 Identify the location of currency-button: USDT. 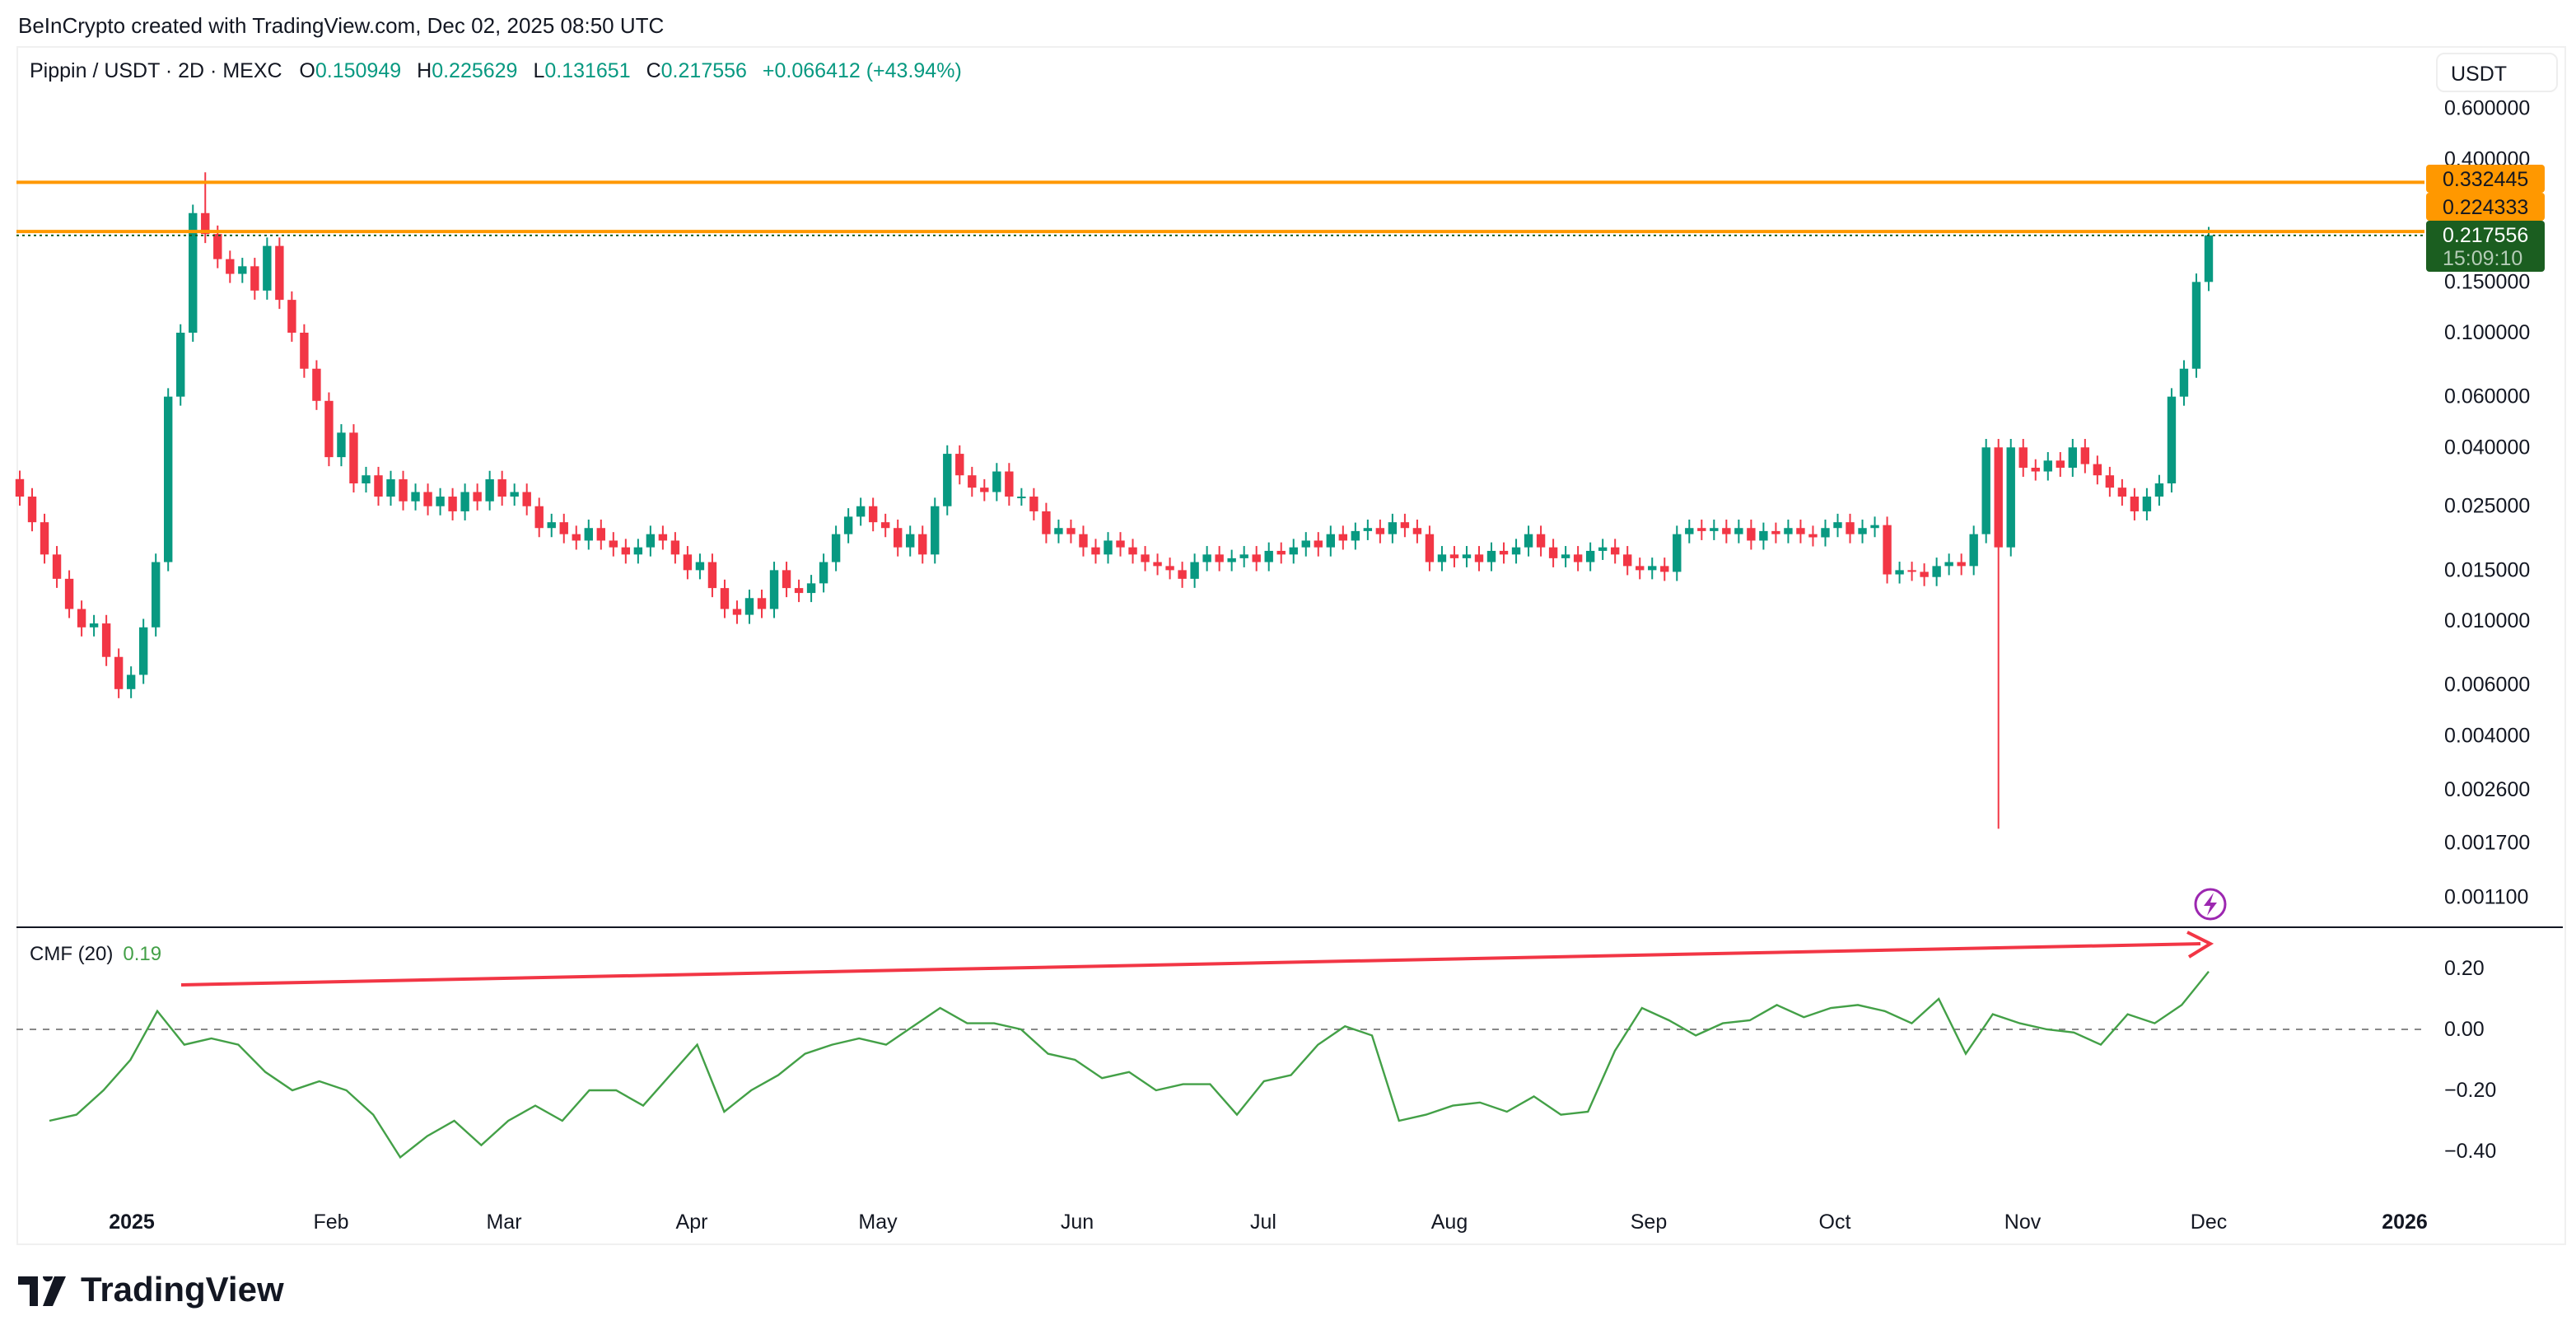
(2497, 72).